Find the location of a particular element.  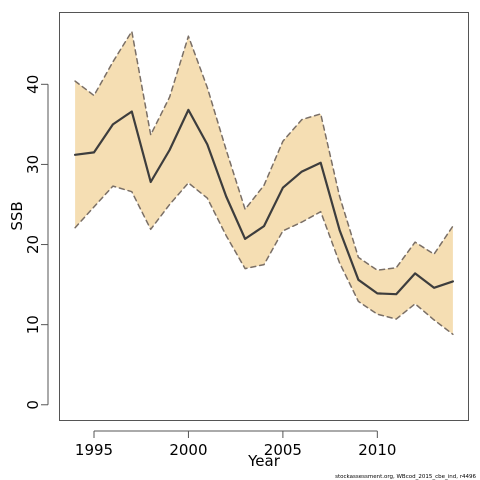

x-tick-label: 2005 is located at coordinates (283, 450).